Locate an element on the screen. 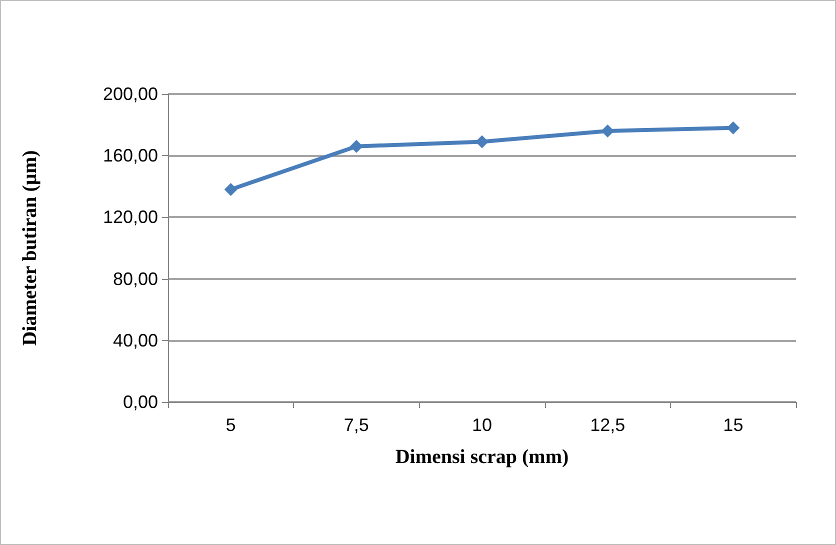 This screenshot has width=836, height=545. y-tick-label: 80,00 is located at coordinates (135, 278).